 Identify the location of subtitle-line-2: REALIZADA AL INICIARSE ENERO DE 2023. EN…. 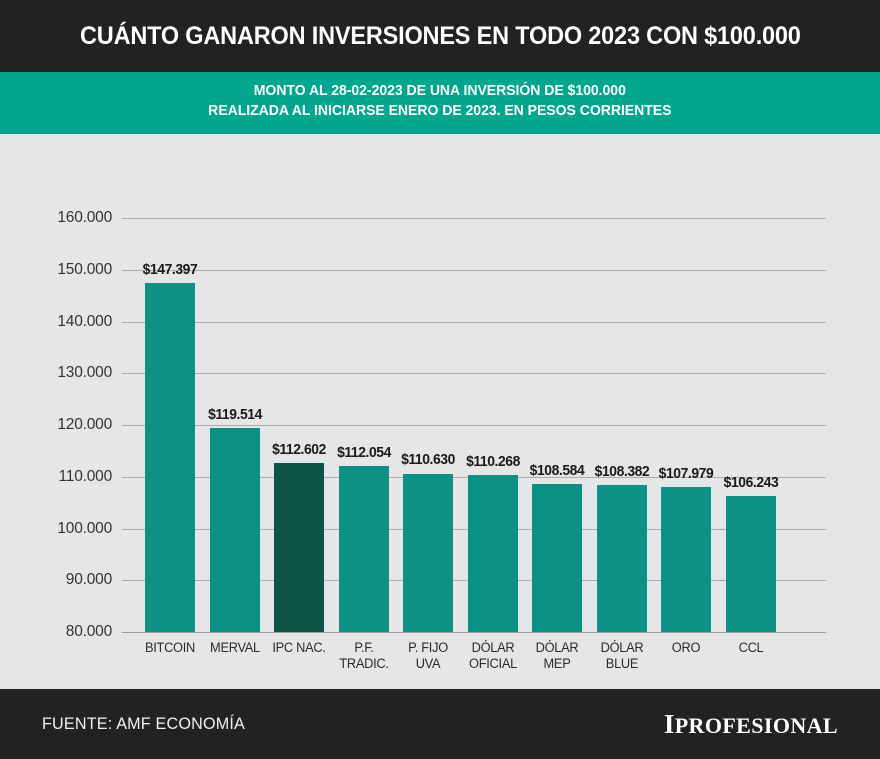
(440, 111).